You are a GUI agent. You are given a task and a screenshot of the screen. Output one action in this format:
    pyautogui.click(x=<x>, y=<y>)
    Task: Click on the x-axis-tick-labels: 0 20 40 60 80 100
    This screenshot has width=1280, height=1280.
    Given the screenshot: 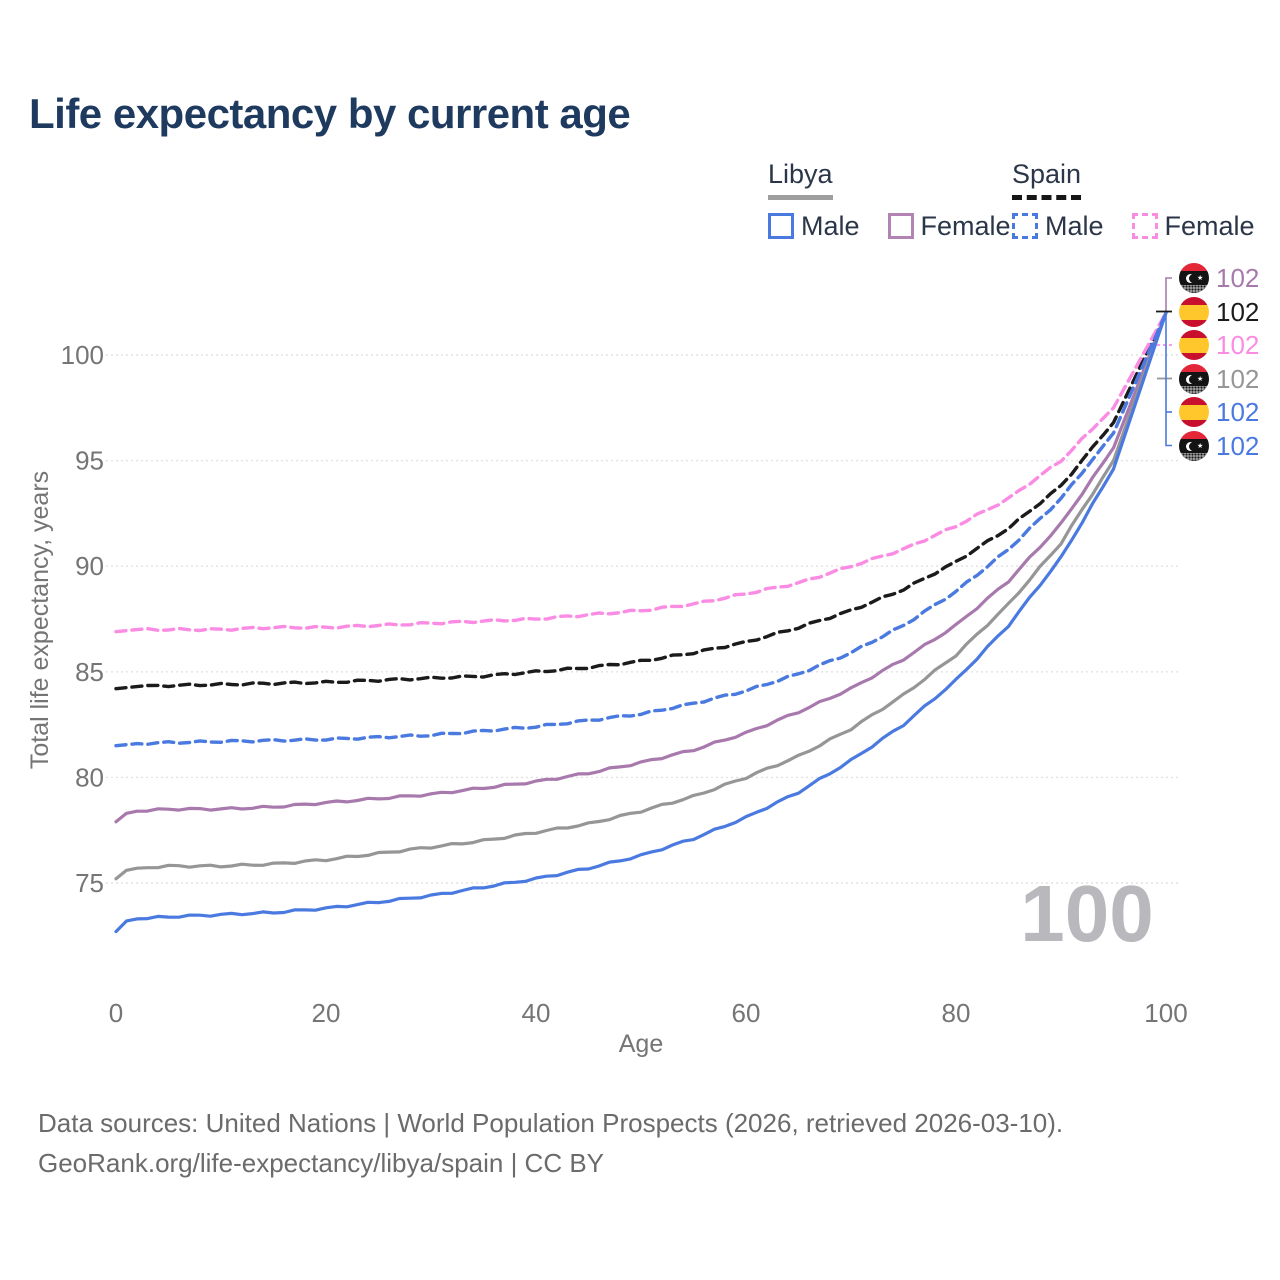 What is the action you would take?
    pyautogui.click(x=648, y=1013)
    